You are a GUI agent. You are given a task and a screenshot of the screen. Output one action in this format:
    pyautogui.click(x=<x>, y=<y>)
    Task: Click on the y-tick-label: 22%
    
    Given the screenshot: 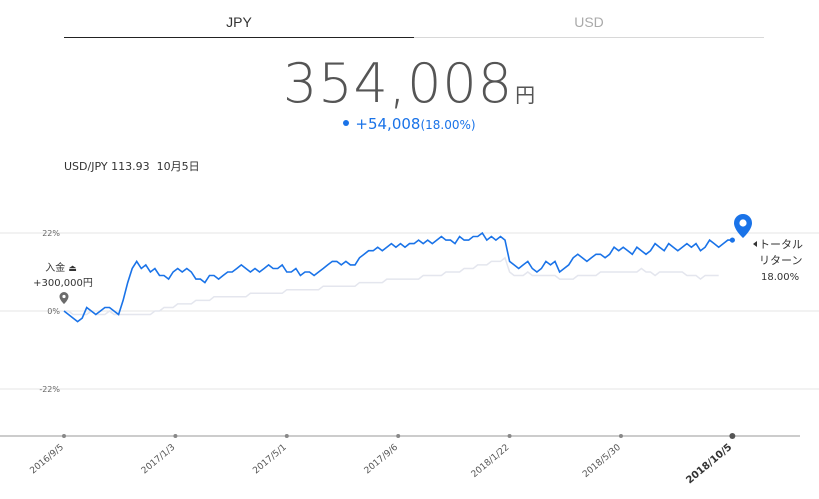 What is the action you would take?
    pyautogui.click(x=51, y=233)
    